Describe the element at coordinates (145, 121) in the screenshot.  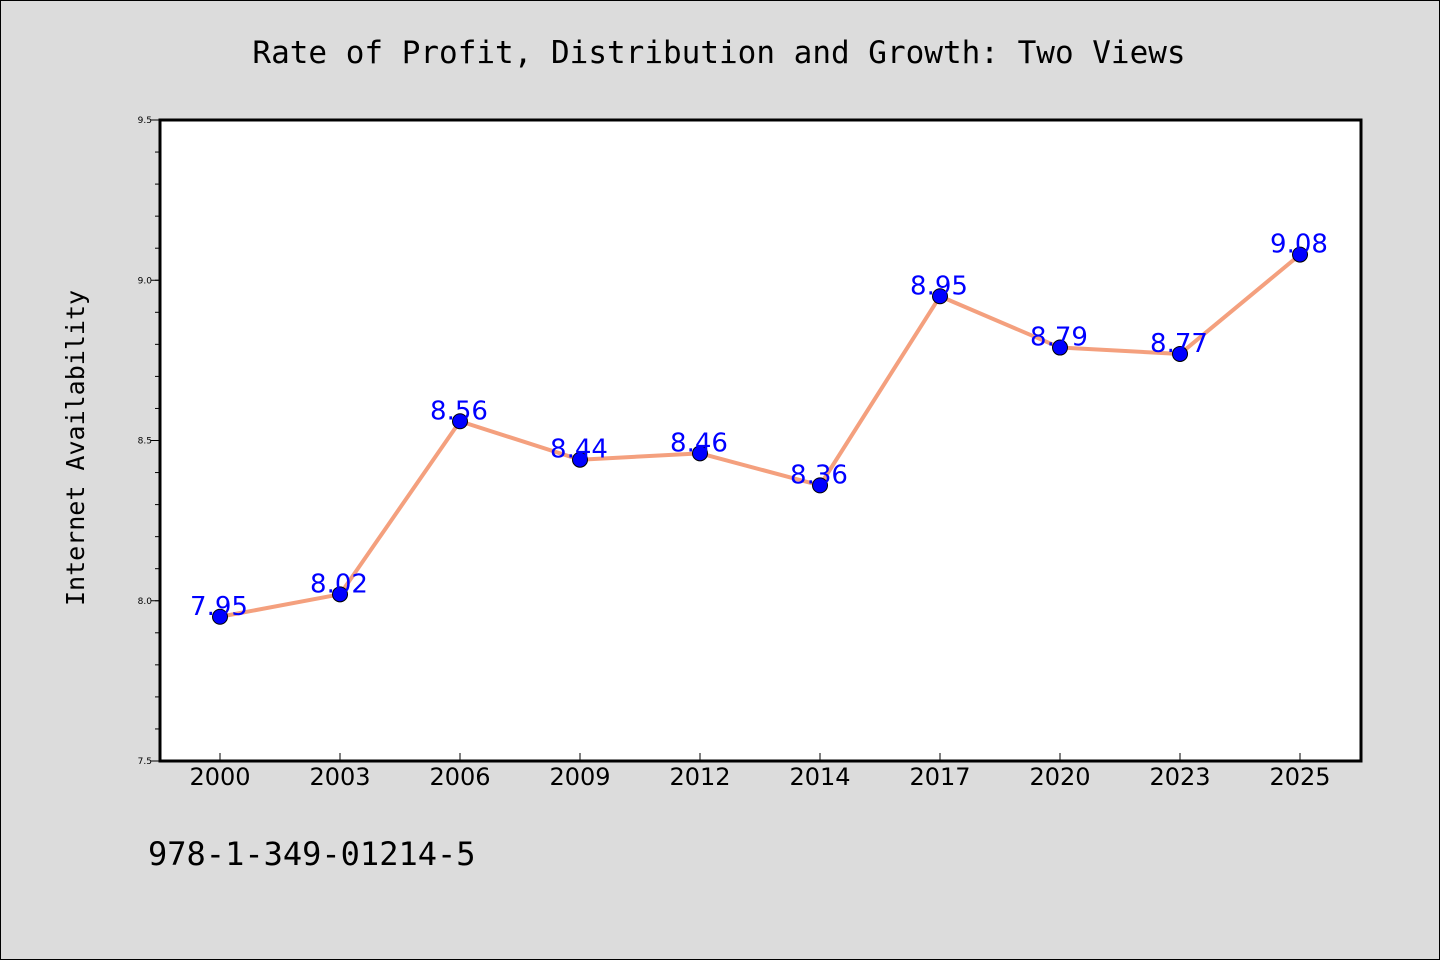
I see `y-tick-label: 9.5` at that location.